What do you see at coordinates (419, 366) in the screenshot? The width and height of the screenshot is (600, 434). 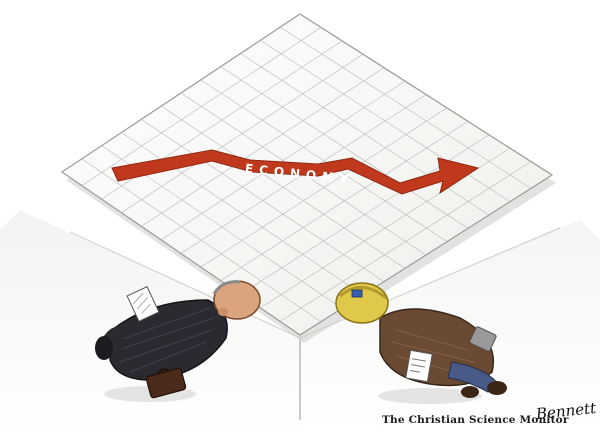 I see `newspaper` at bounding box center [419, 366].